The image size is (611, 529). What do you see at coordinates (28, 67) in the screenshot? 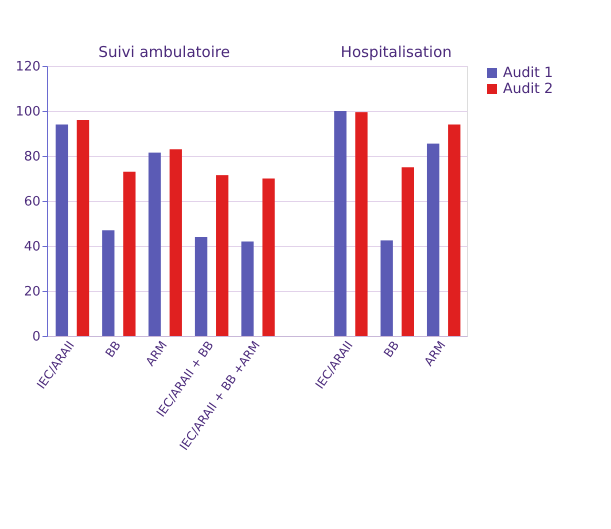
I see `y-tick-label: 120` at bounding box center [28, 67].